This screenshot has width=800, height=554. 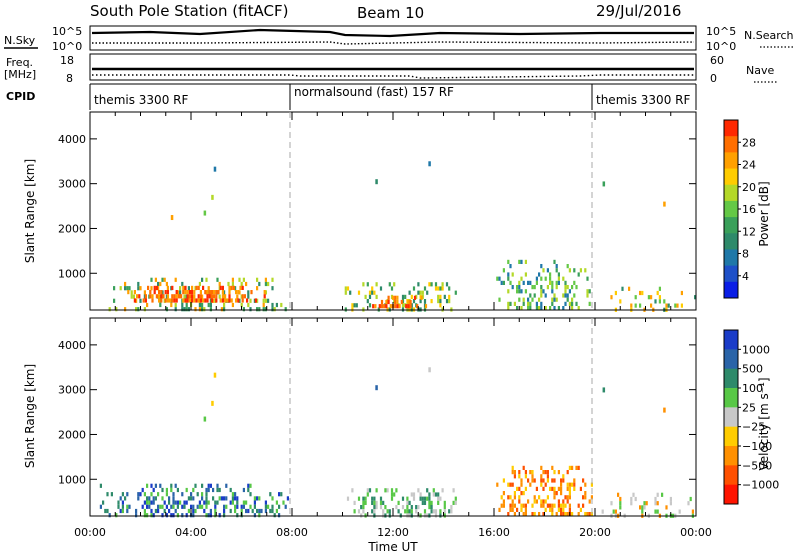 I want to click on colorbar-tick-label: −100, so click(x=757, y=446).